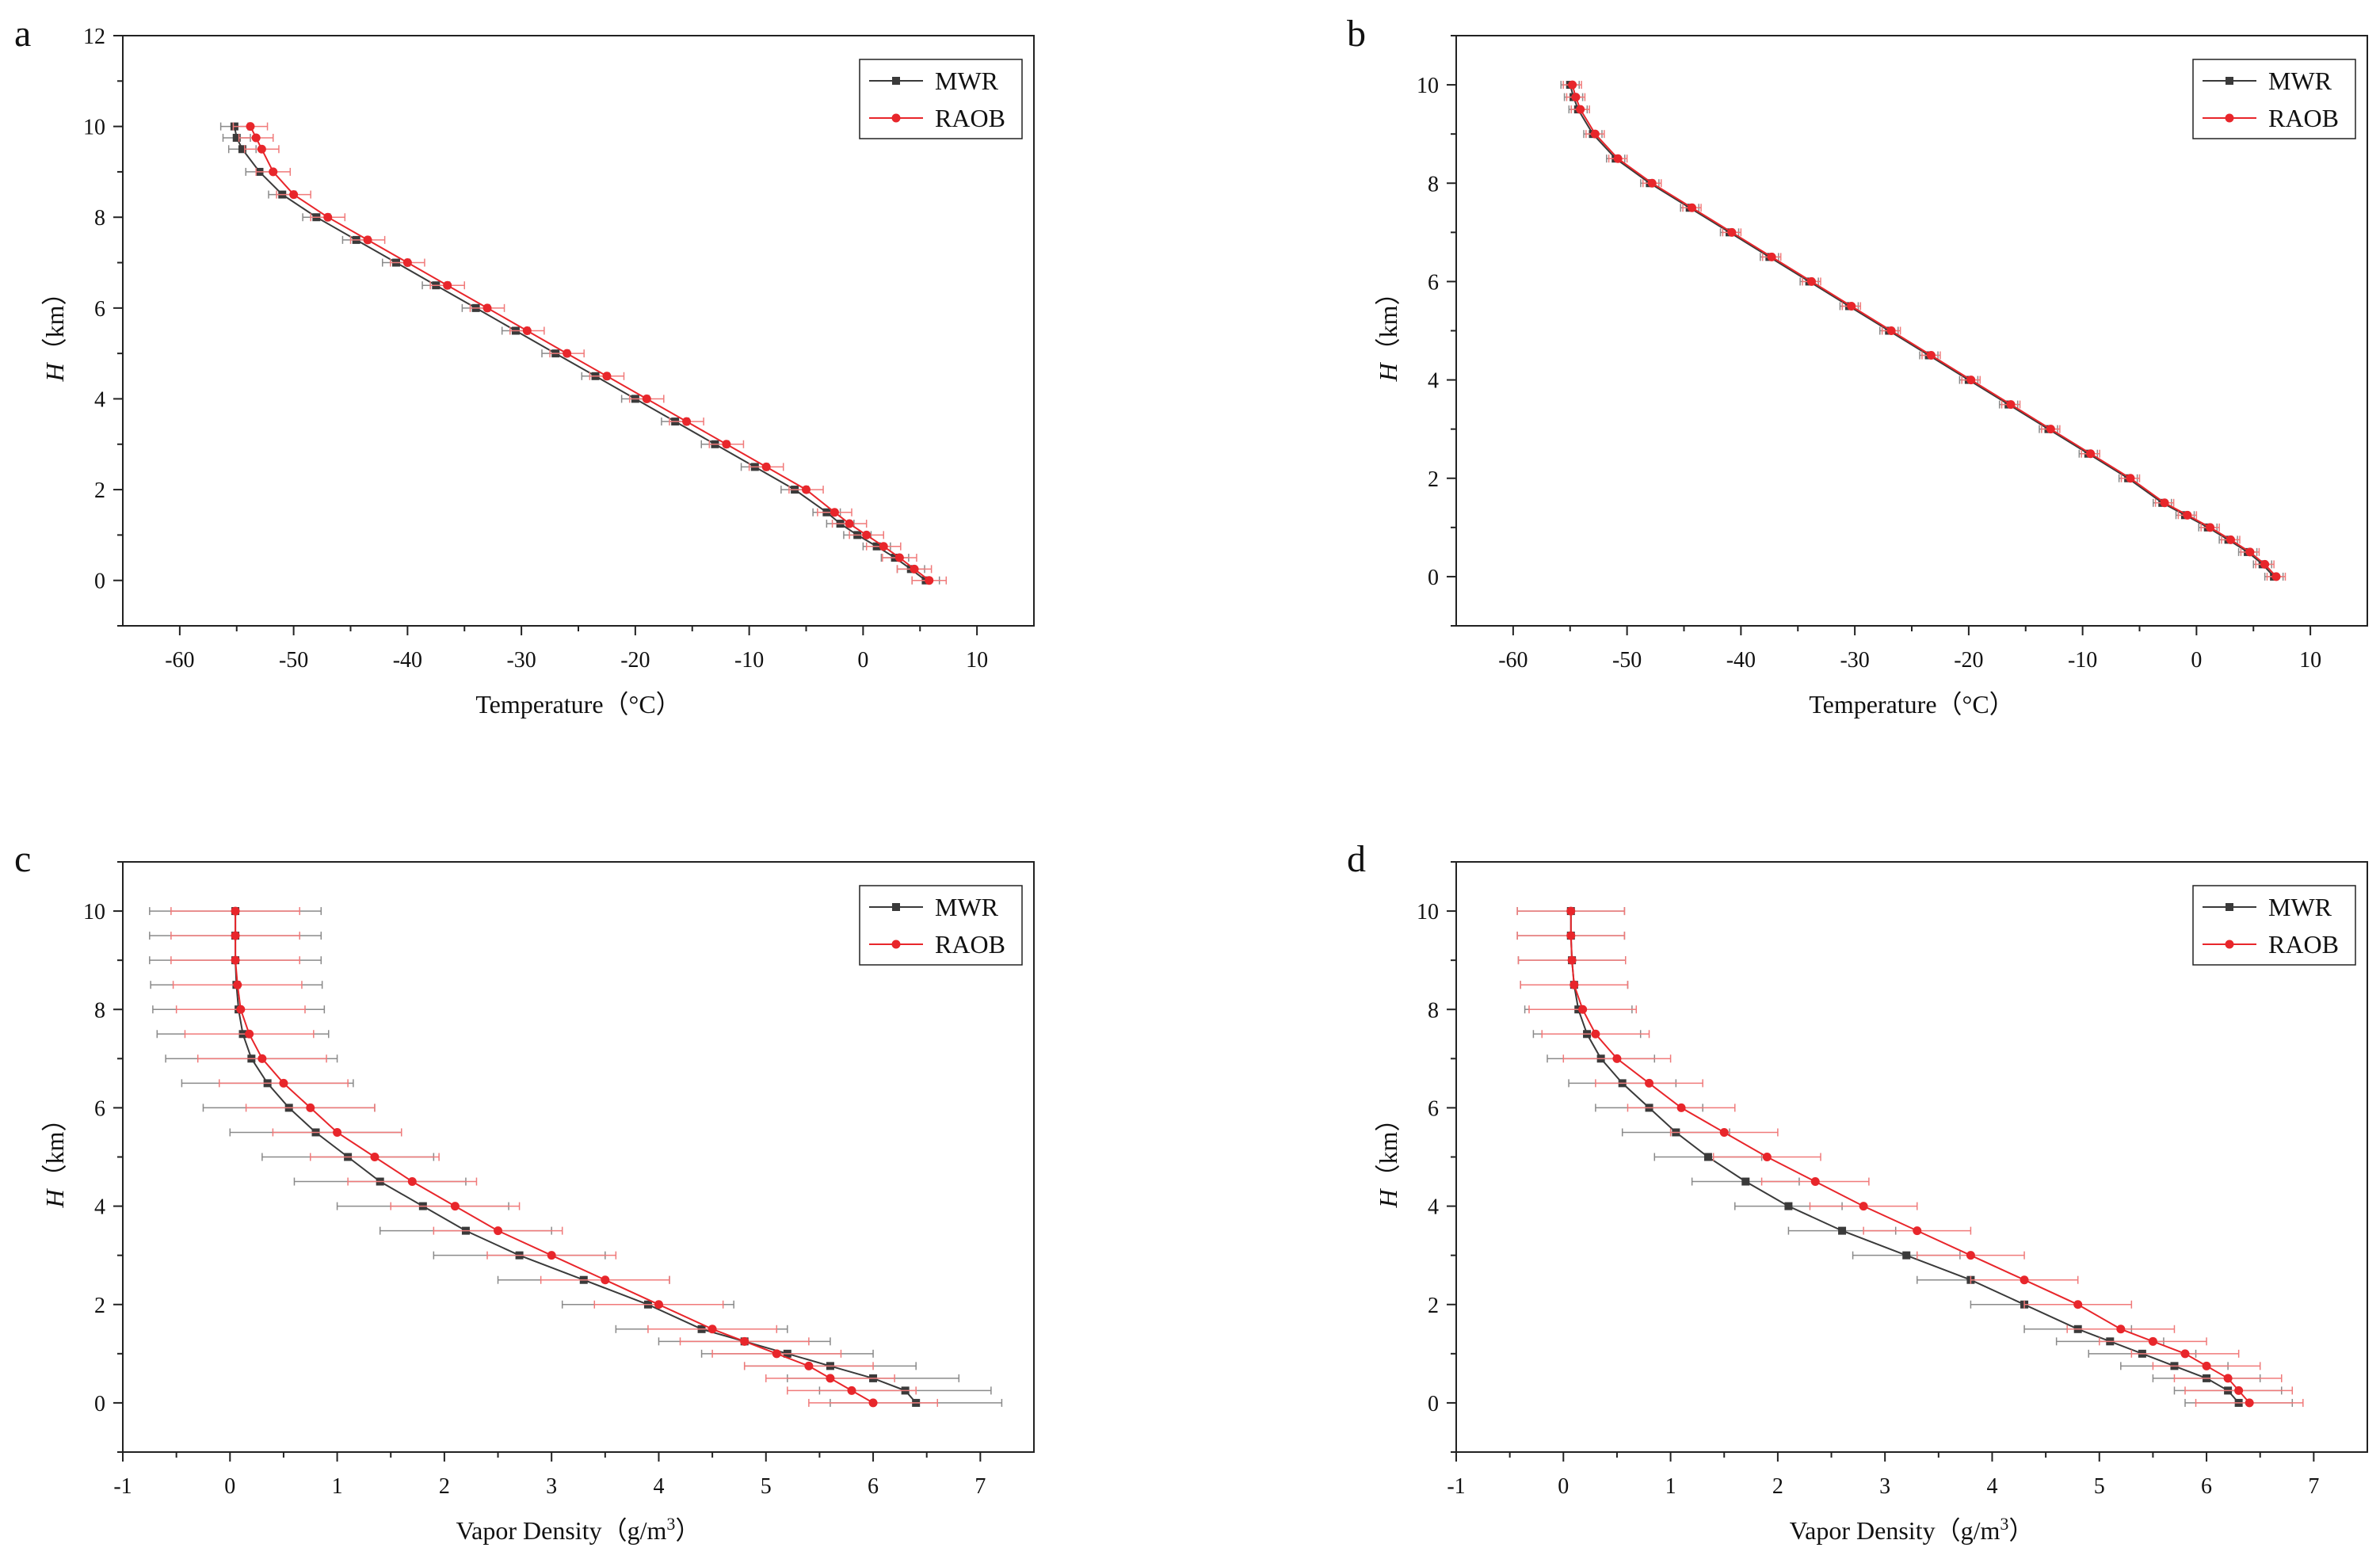  I want to click on legend-box, so click(941, 925).